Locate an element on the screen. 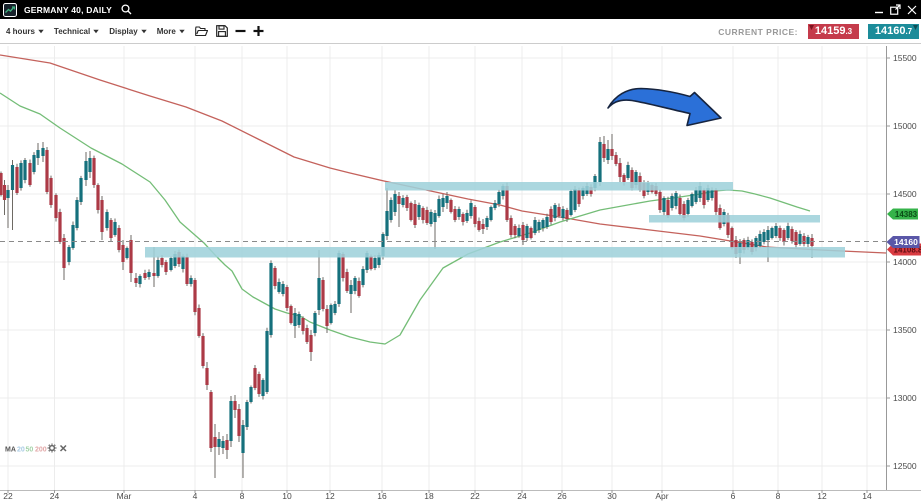 The height and width of the screenshot is (501, 921). svg-text: Mar is located at coordinates (124, 496).